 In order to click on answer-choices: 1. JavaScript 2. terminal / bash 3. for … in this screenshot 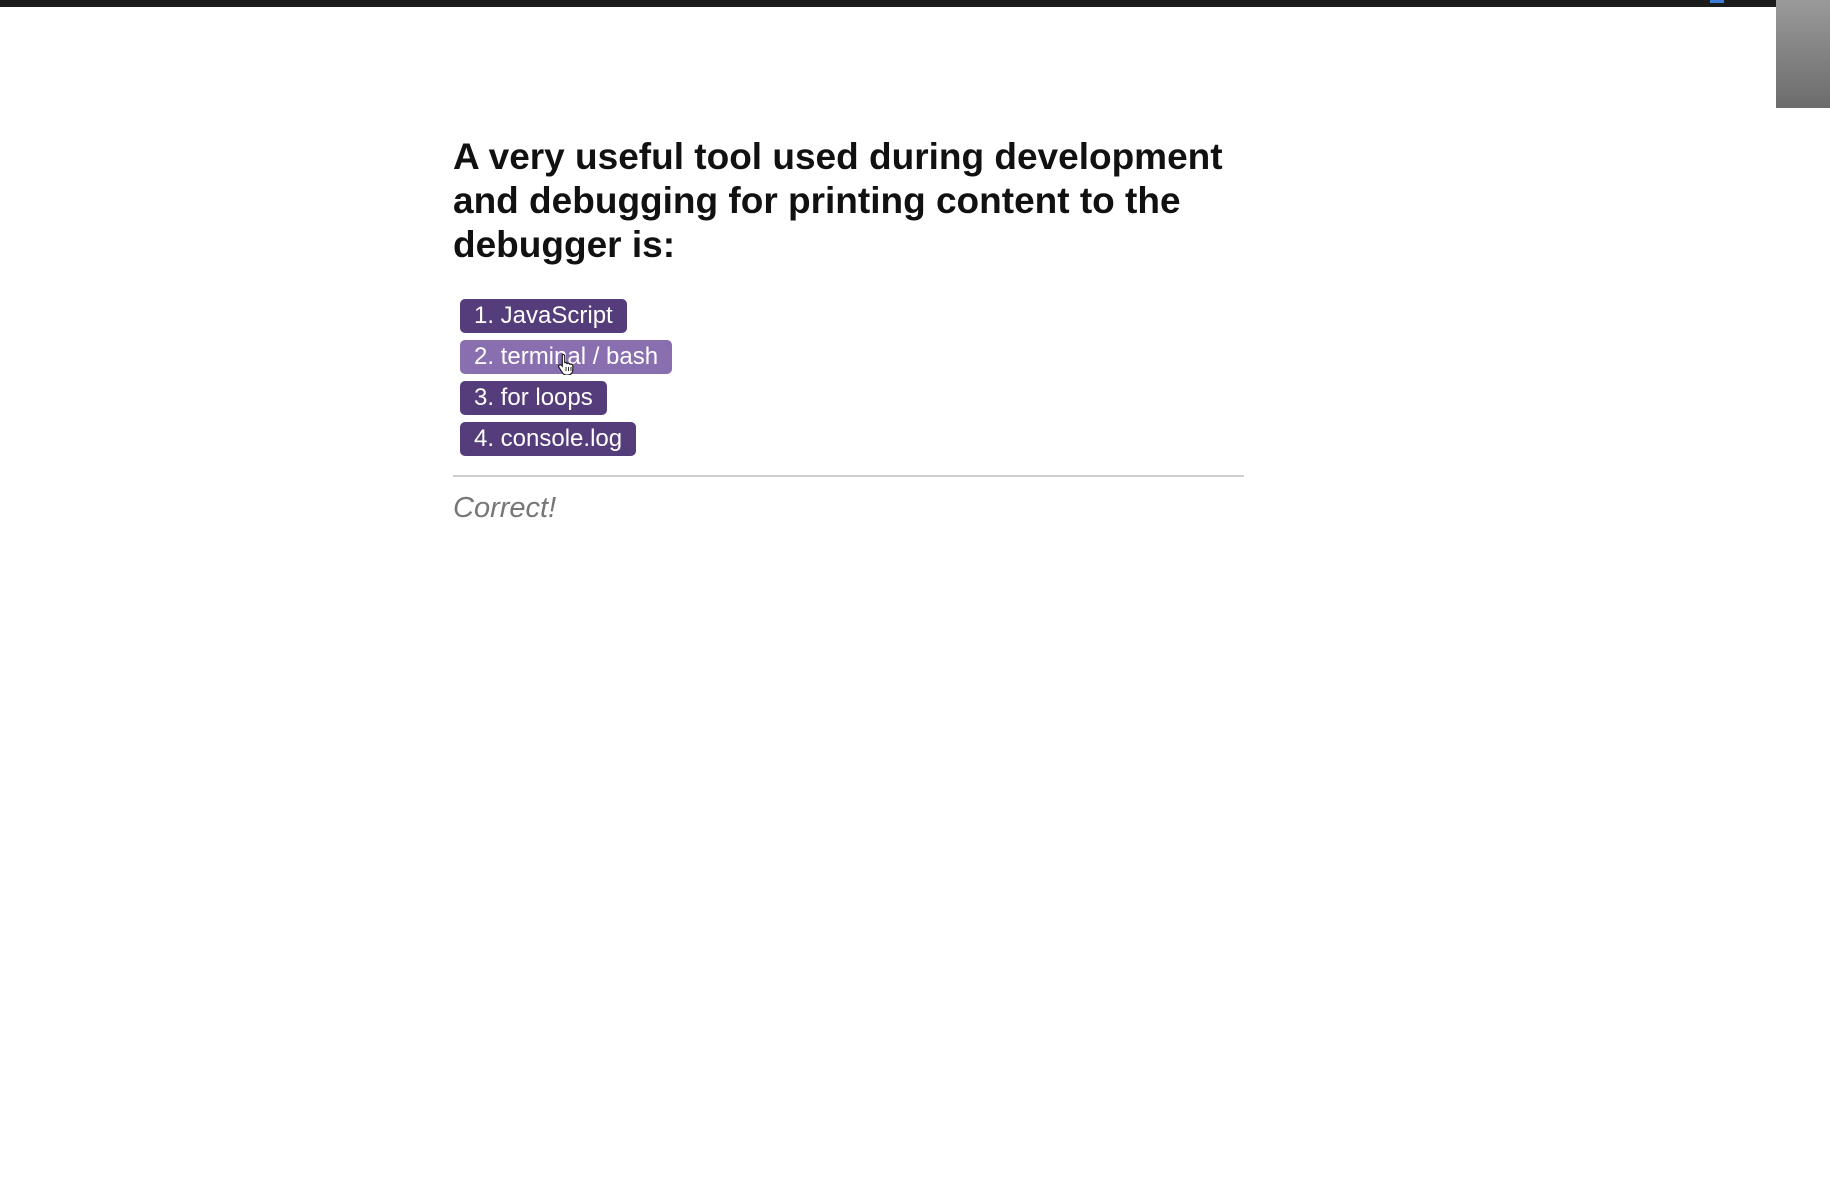, I will do `click(852, 377)`.